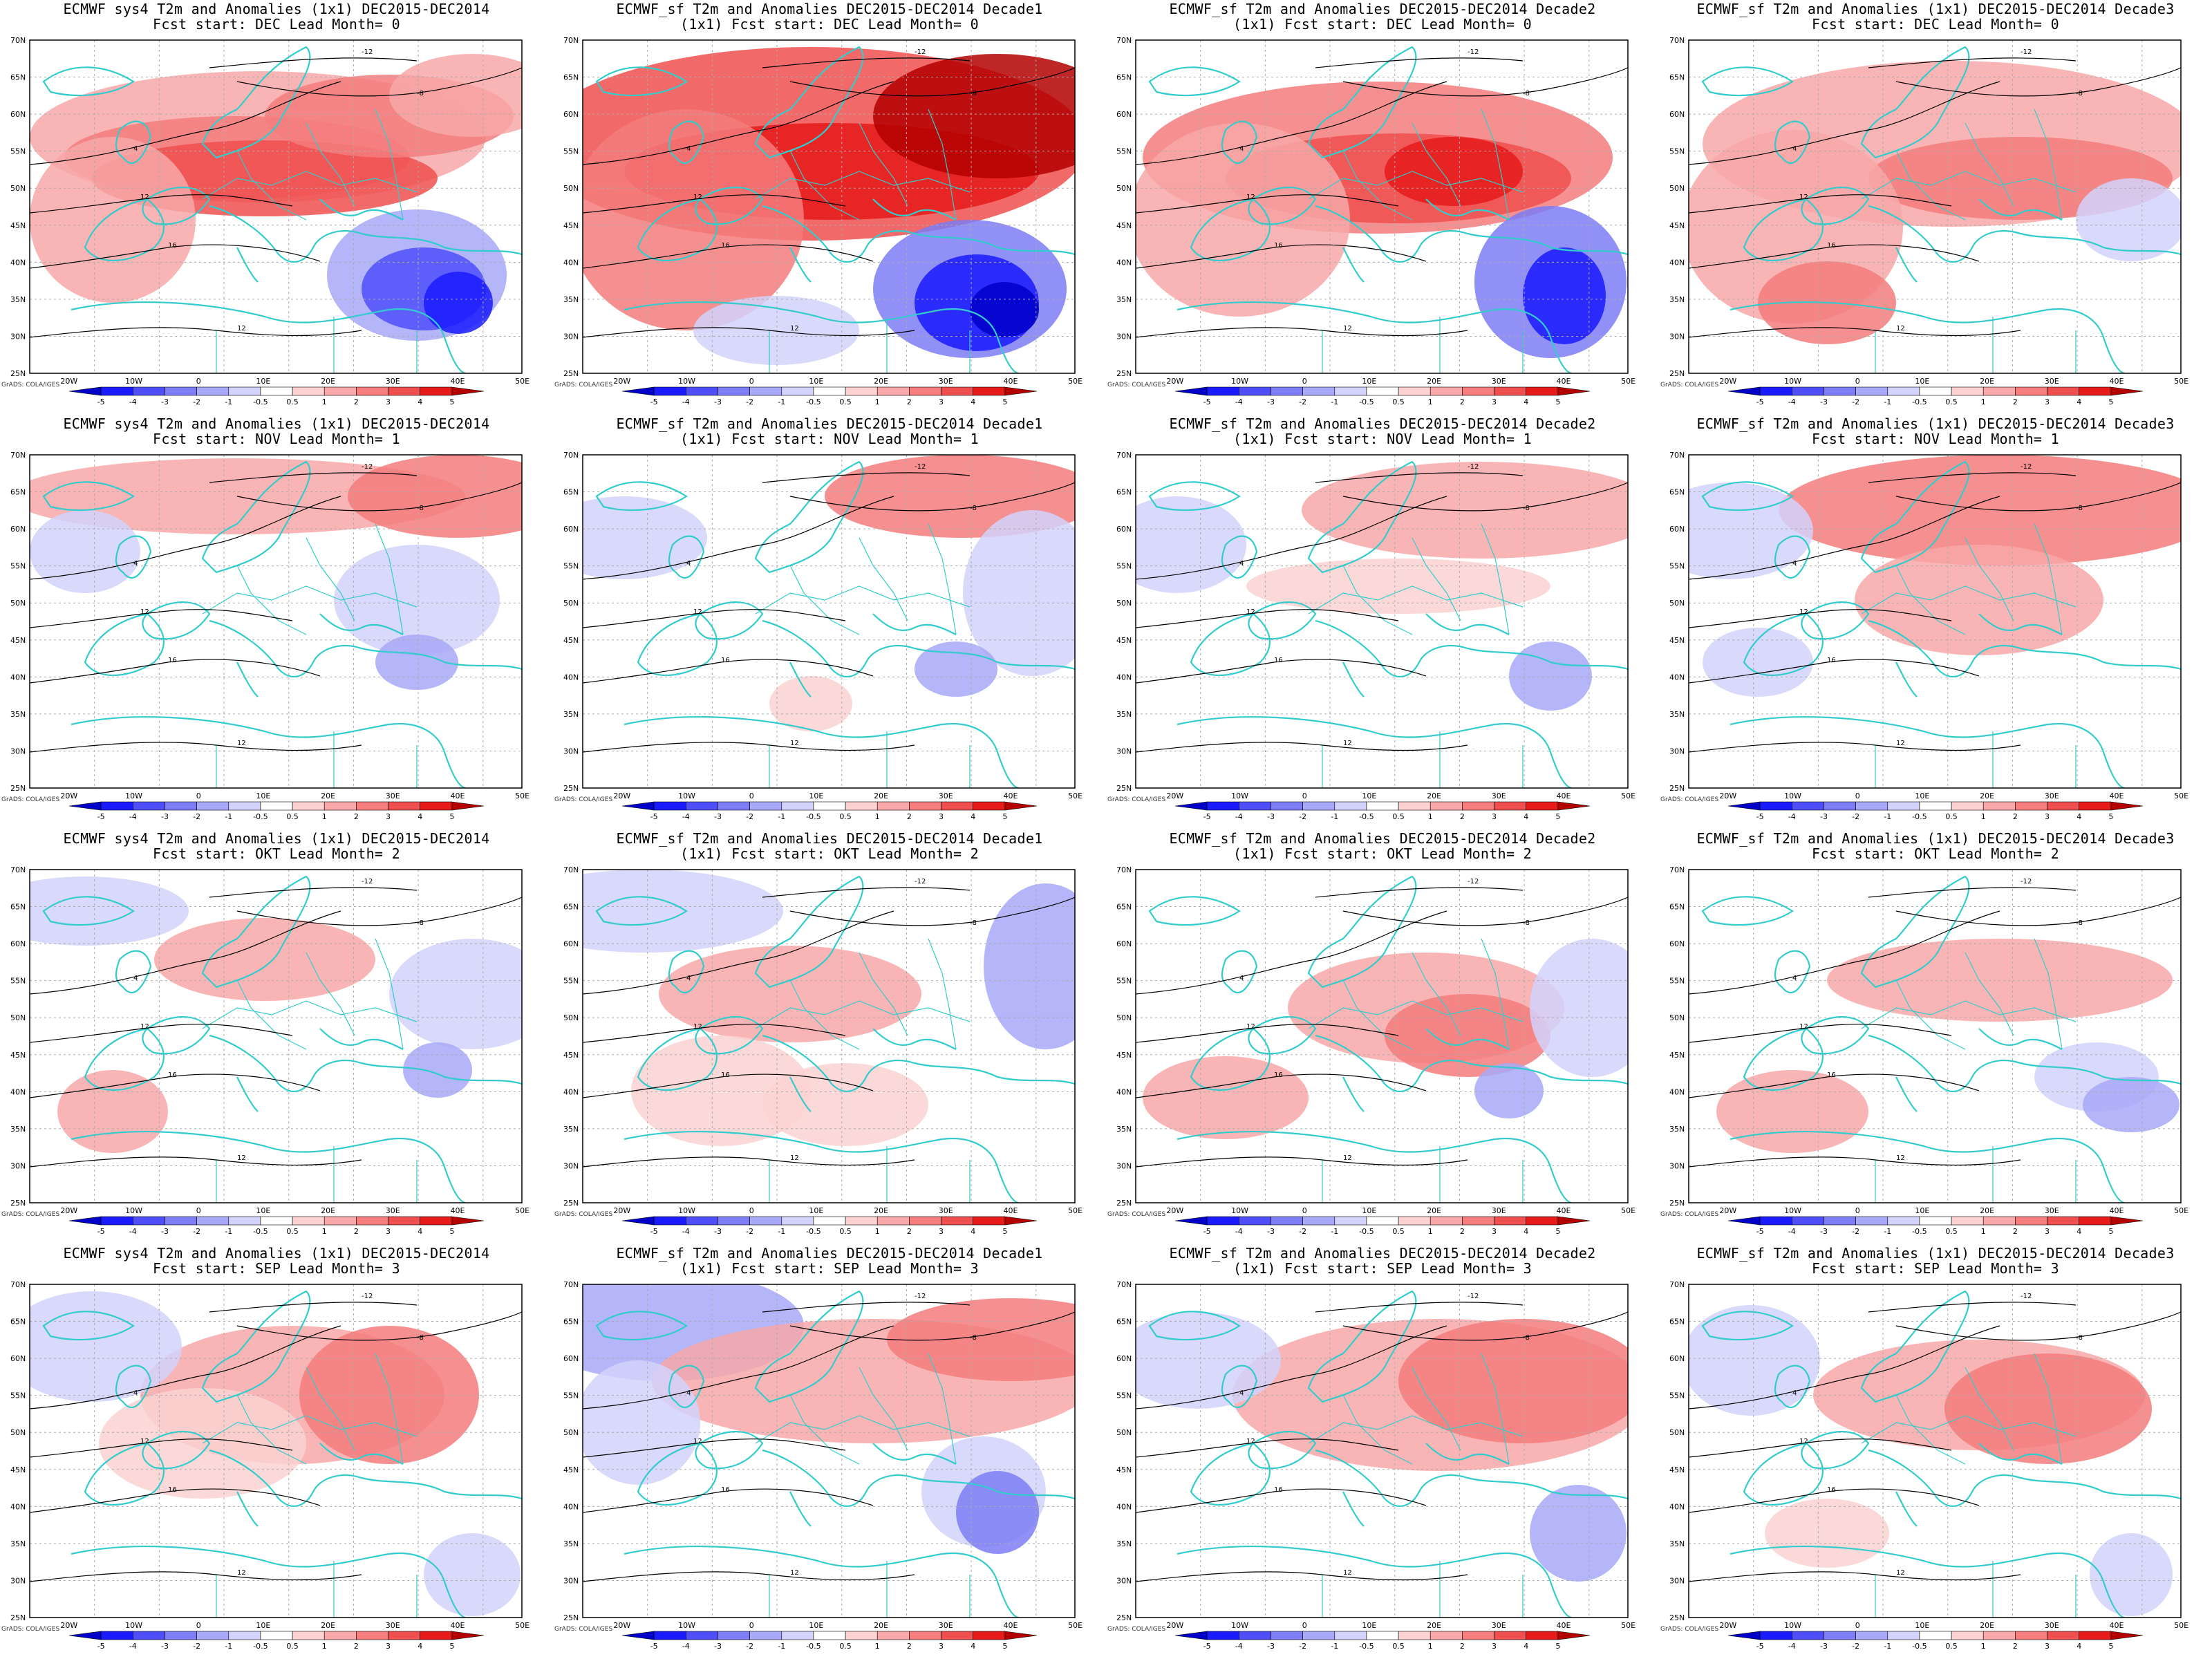  I want to click on colorbar-tick-label: 0.5, so click(292, 401).